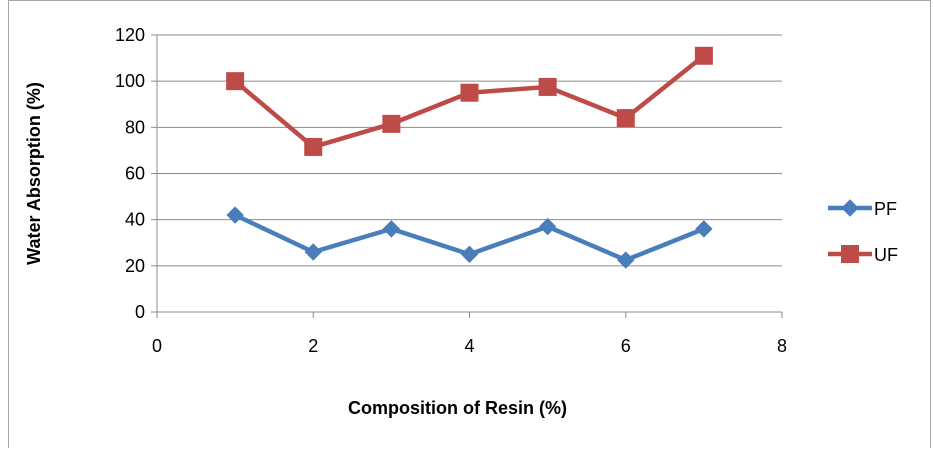 Image resolution: width=933 pixels, height=450 pixels. What do you see at coordinates (130, 81) in the screenshot?
I see `y-tick-label-100: 100` at bounding box center [130, 81].